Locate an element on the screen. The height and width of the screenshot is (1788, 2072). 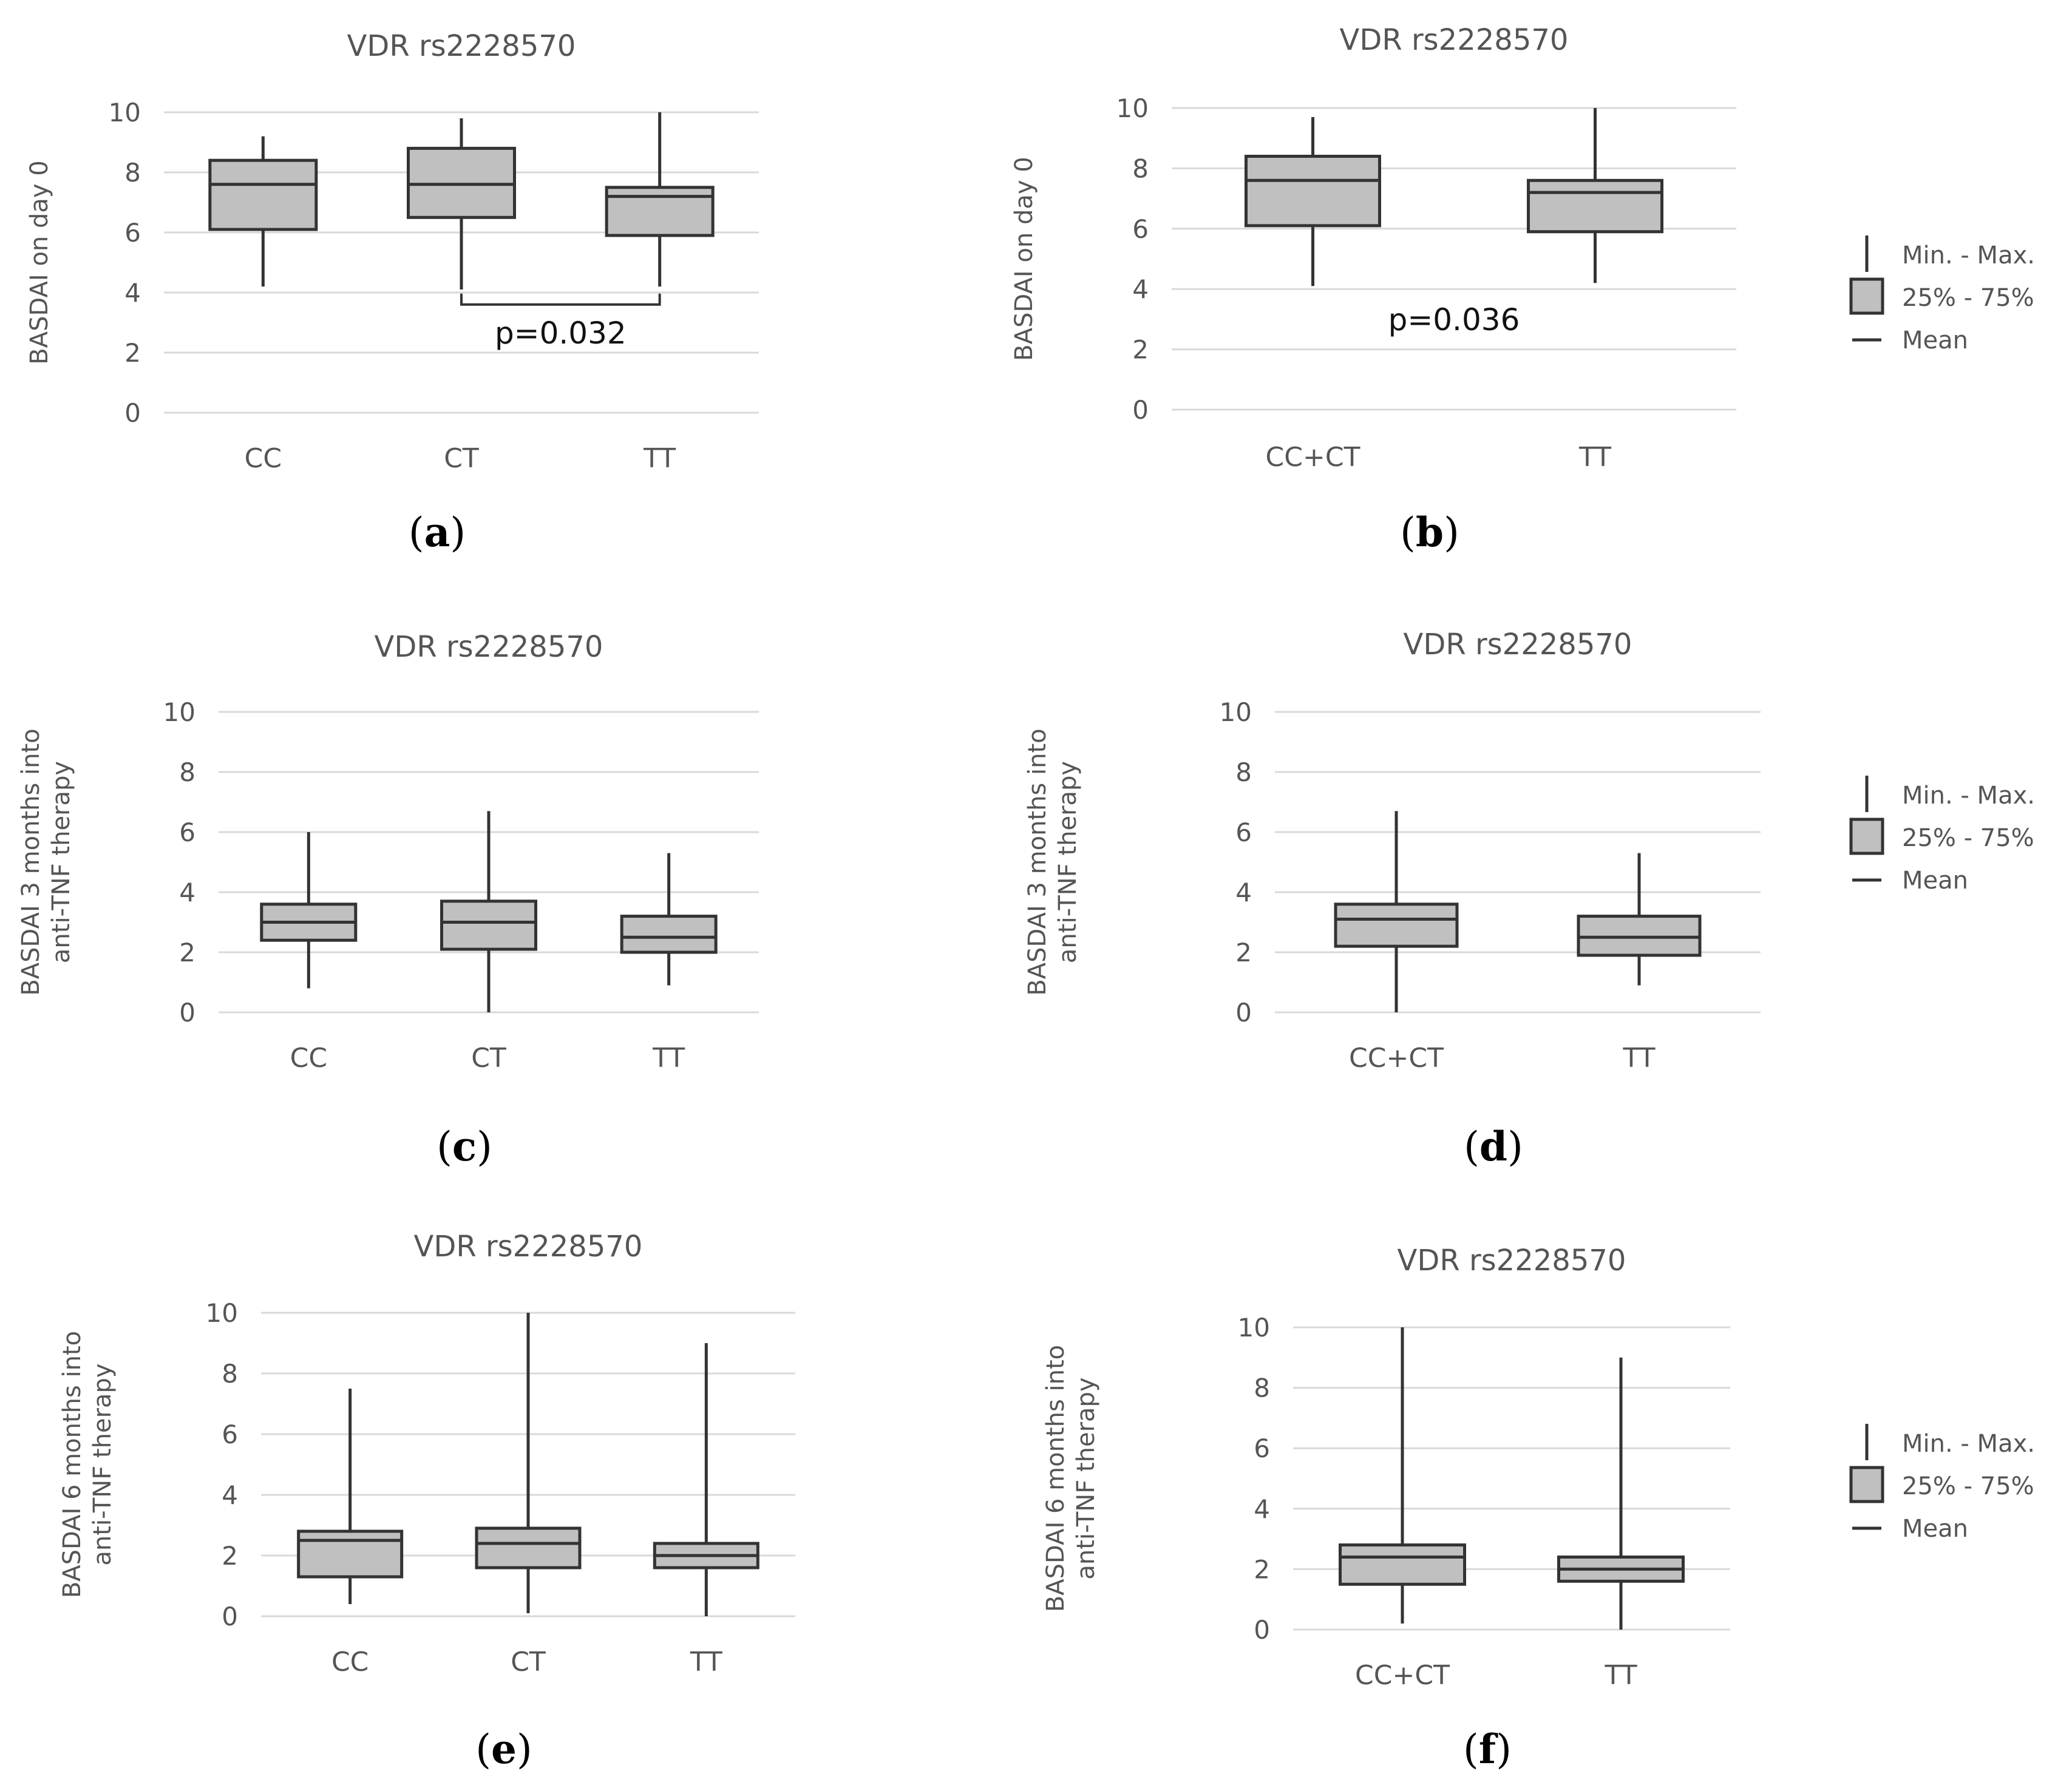
significance-bracket is located at coordinates (560, 299).